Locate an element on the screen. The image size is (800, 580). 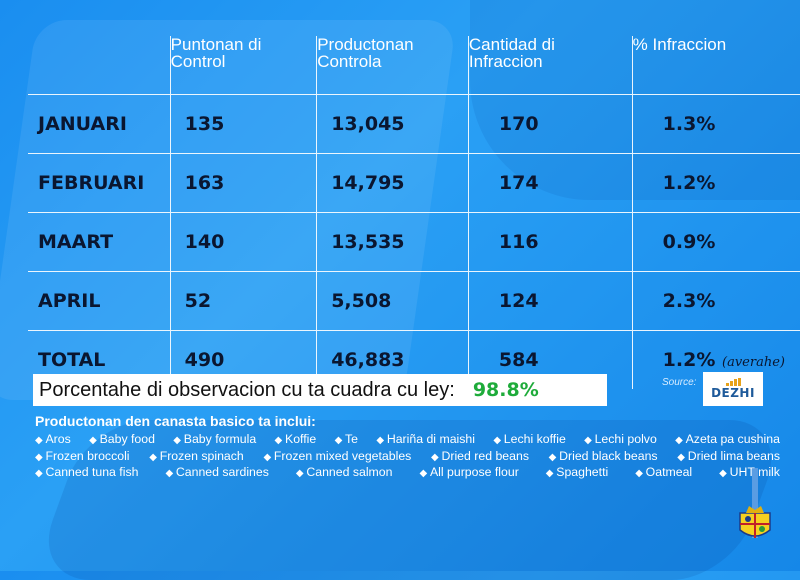
table-row: APRIL 52 5,508 124 2.3% is located at coordinates (414, 301).